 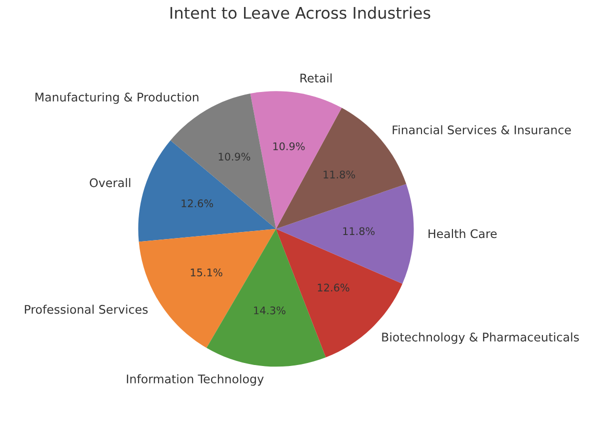 What do you see at coordinates (110, 183) in the screenshot?
I see `slice-label: Overall` at bounding box center [110, 183].